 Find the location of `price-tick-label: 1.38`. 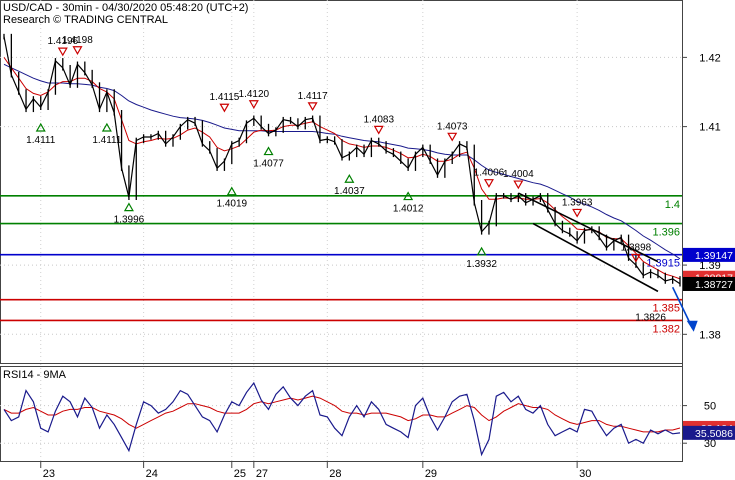

price-tick-label: 1.38 is located at coordinates (709, 335).